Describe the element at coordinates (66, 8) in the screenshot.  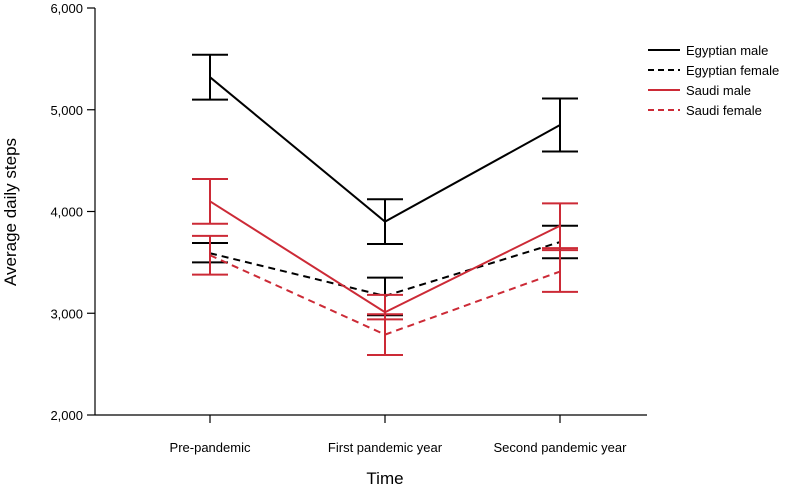
I see `y-tick-label: 6,000` at that location.